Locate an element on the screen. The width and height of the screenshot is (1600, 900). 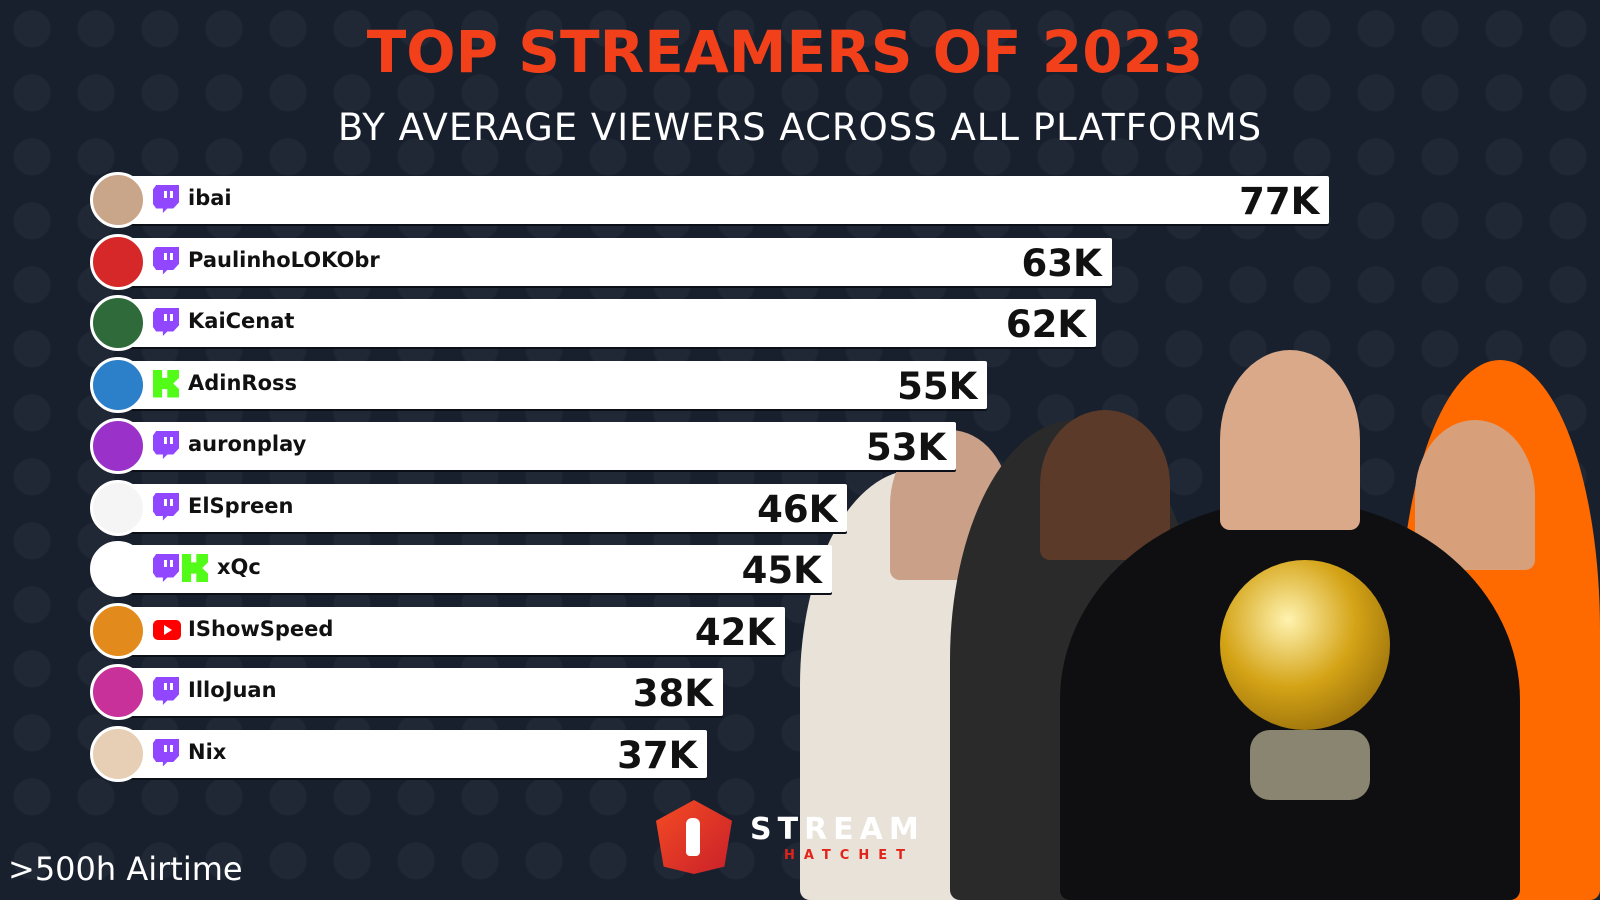
bar: 42K is located at coordinates (453, 630).